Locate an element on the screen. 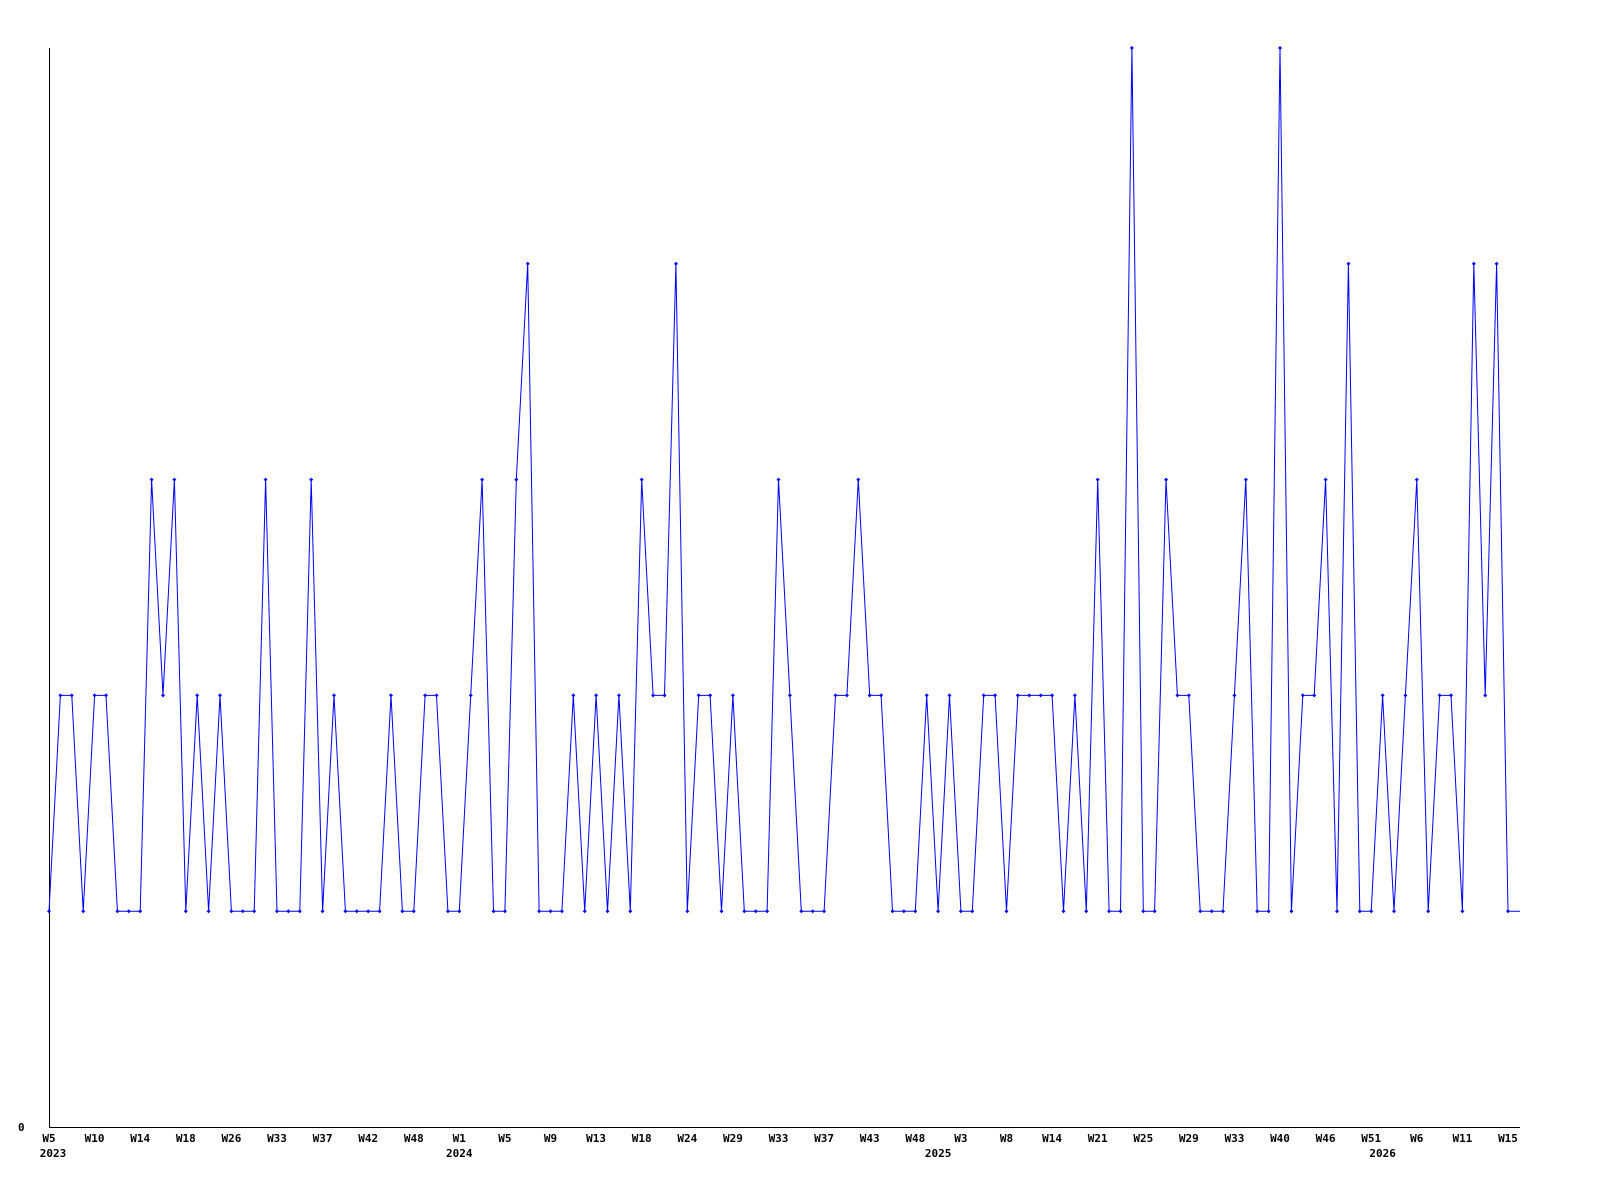 This screenshot has width=1600, height=1200. x-tick-label: W48 is located at coordinates (915, 1138).